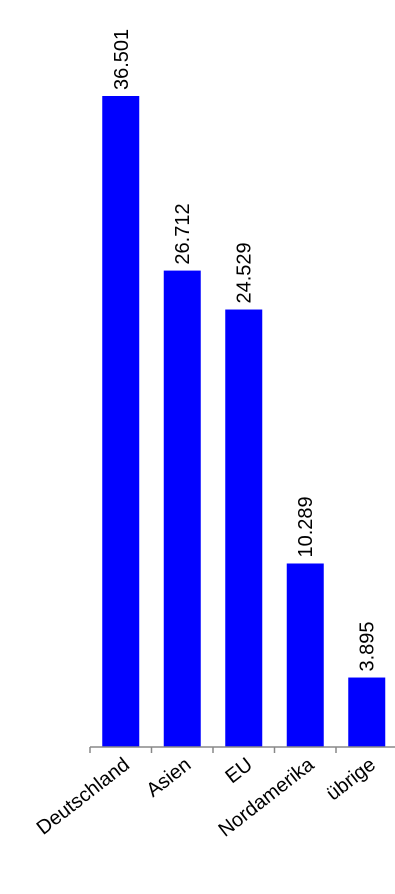 Image resolution: width=395 pixels, height=894 pixels. What do you see at coordinates (245, 272) in the screenshot?
I see `value-label-2: 24.529` at bounding box center [245, 272].